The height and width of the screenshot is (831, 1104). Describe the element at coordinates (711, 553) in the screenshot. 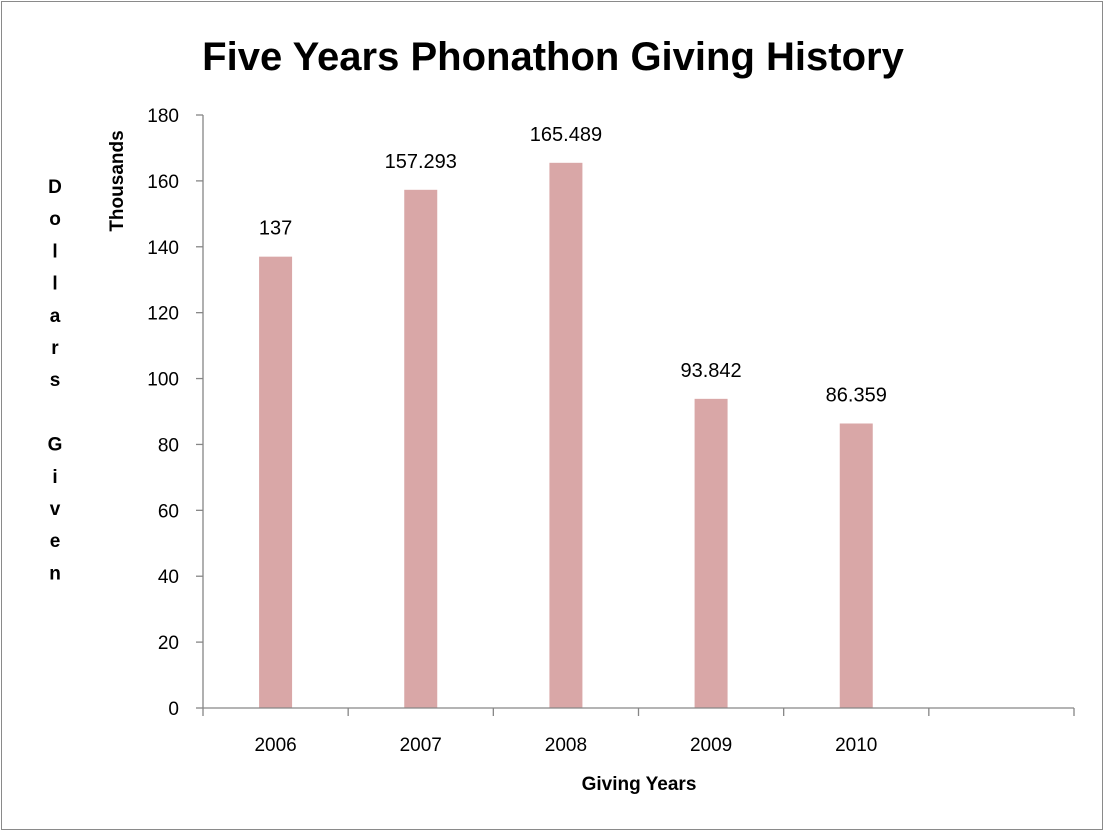

I see `bar-2009` at that location.